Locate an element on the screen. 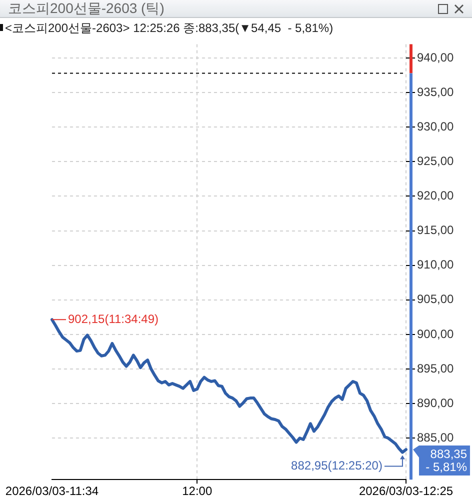 The height and width of the screenshot is (500, 472). x-tick-label: 2026/03/03-12:25 is located at coordinates (406, 491).